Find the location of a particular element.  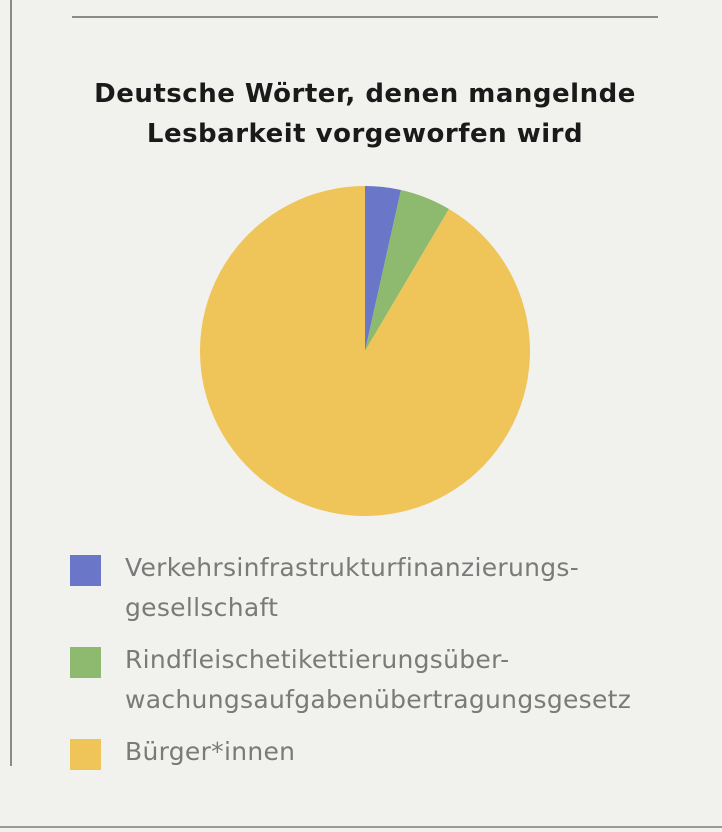

legend-label-line: Verkehrsinfrastrukturfinanzierungs- is located at coordinates (352, 567).